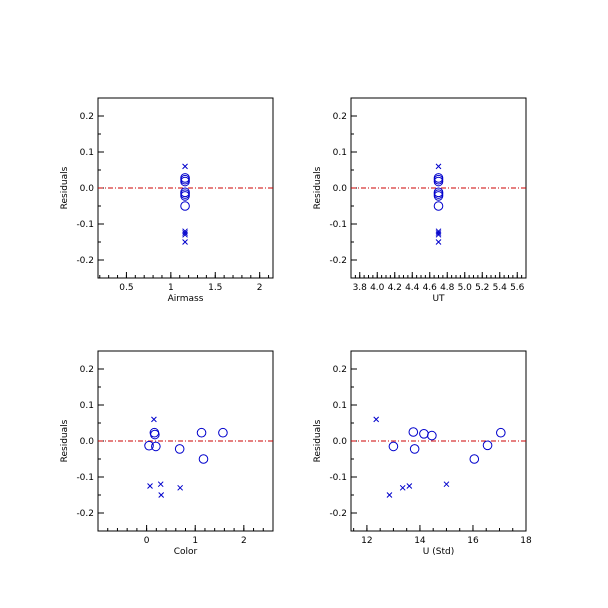 The width and height of the screenshot is (608, 608). Describe the element at coordinates (526, 541) in the screenshot. I see `x-tick-label: 18` at that location.